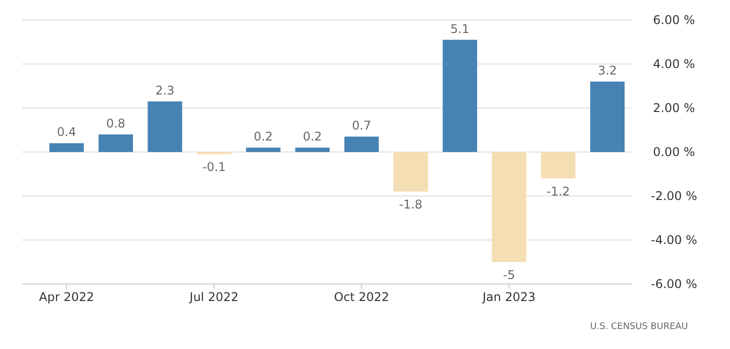 This screenshot has height=349, width=730. Describe the element at coordinates (674, 240) in the screenshot. I see `y-tick-label: -4.00 %` at that location.